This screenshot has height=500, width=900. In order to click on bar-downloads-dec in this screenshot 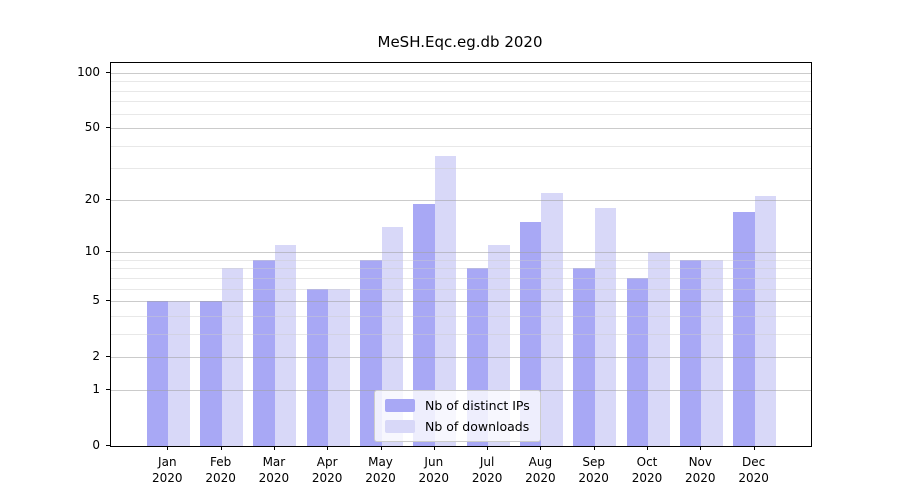, I will do `click(765, 321)`.